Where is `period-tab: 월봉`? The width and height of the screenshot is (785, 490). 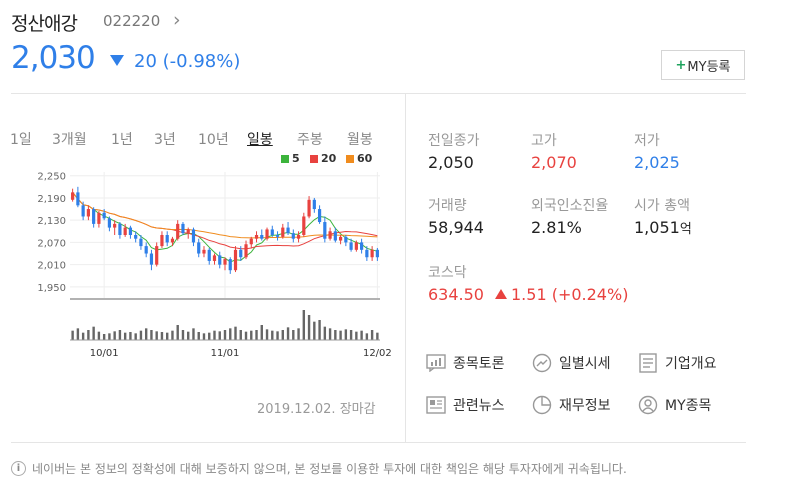
period-tab: 월봉 is located at coordinates (360, 140).